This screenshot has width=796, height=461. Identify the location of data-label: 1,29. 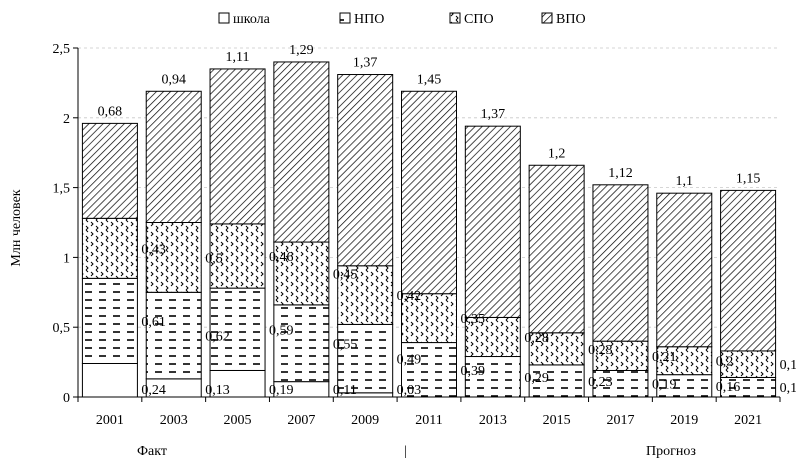
(301, 50).